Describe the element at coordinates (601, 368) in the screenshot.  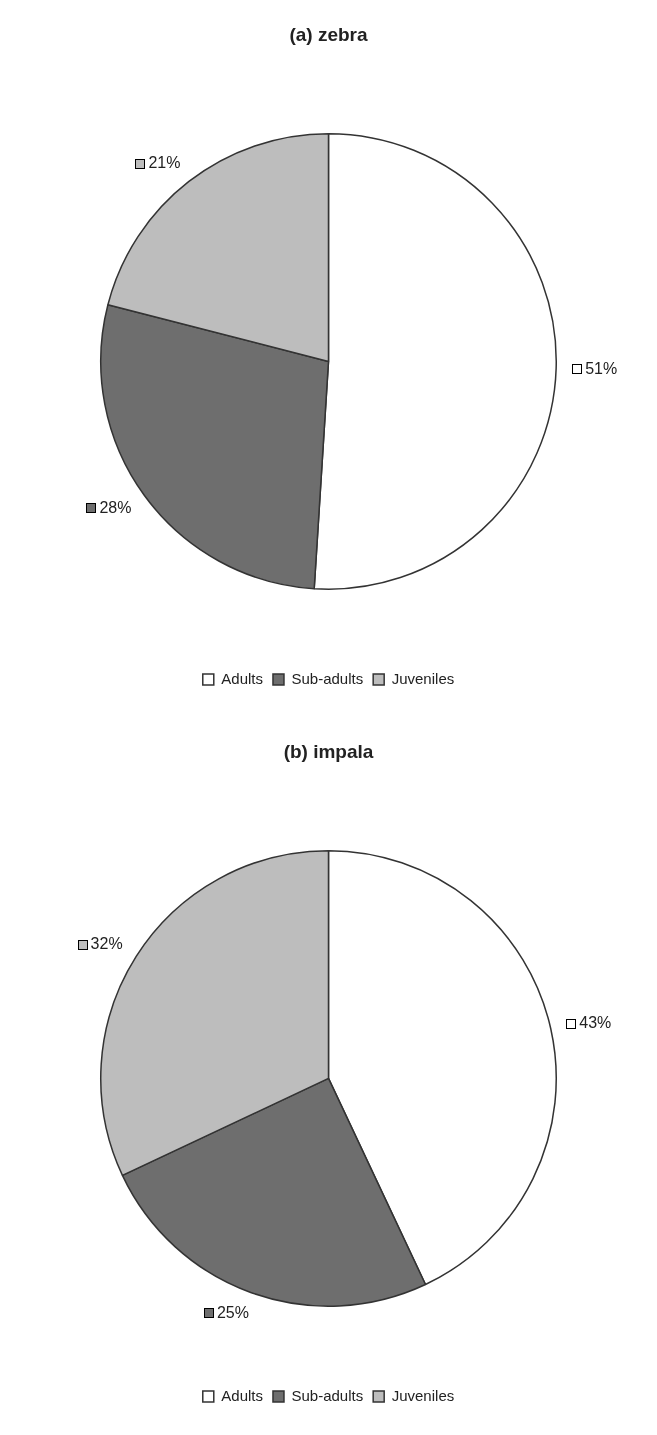
I see `data-label: 51%` at that location.